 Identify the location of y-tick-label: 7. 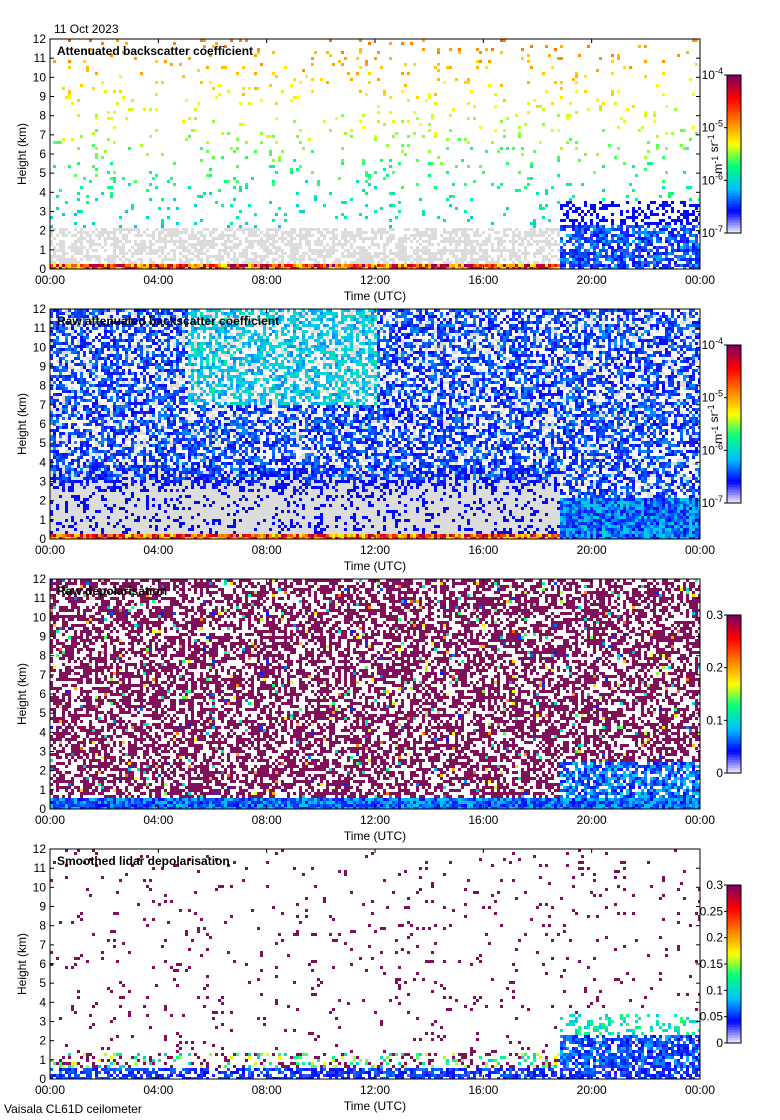
(42, 405).